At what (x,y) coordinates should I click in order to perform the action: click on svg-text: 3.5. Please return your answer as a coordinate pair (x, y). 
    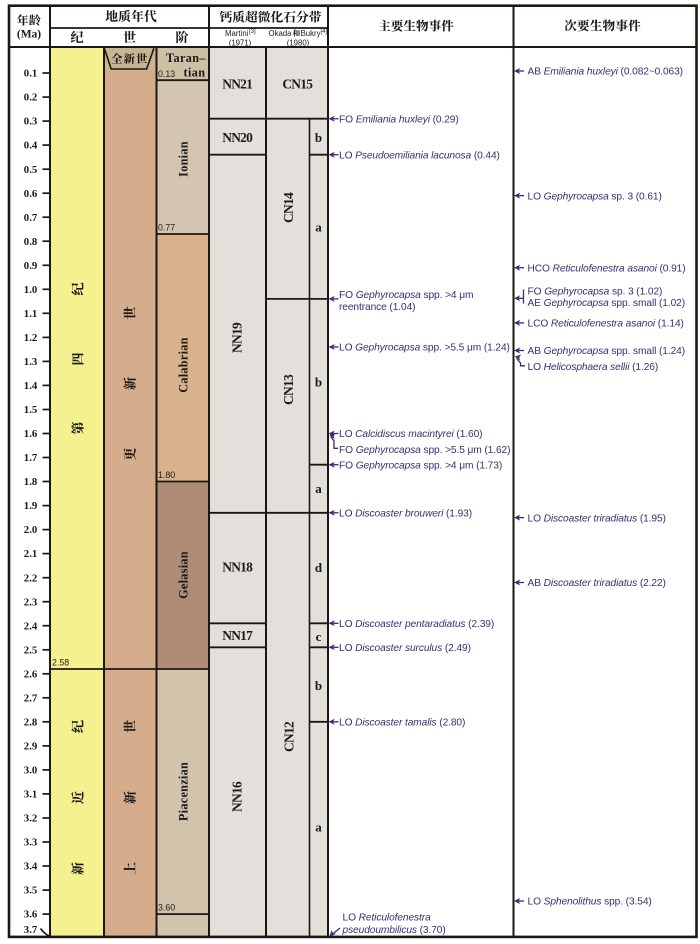
    Looking at the image, I should click on (31, 891).